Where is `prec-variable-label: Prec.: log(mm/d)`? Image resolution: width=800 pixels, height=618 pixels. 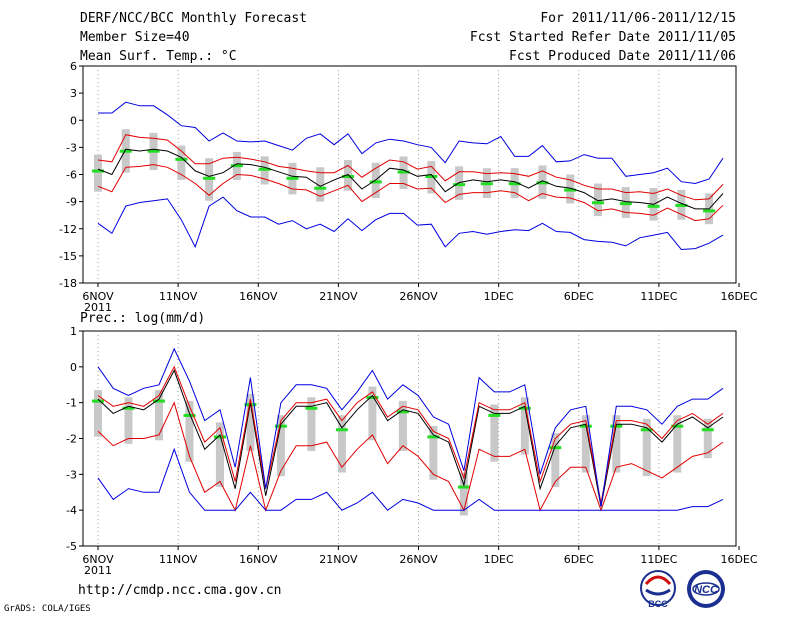
prec-variable-label: Prec.: log(mm/d) is located at coordinates (143, 318).